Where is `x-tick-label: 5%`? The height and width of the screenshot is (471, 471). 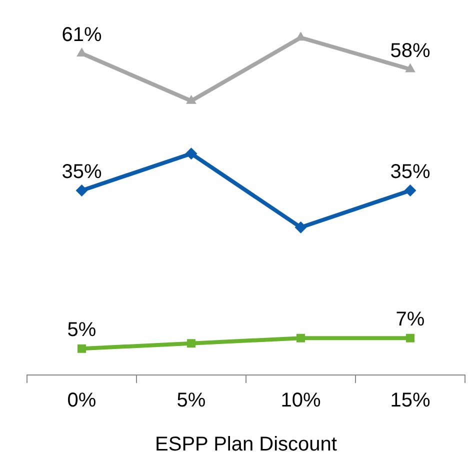
x-tick-label: 5% is located at coordinates (191, 401).